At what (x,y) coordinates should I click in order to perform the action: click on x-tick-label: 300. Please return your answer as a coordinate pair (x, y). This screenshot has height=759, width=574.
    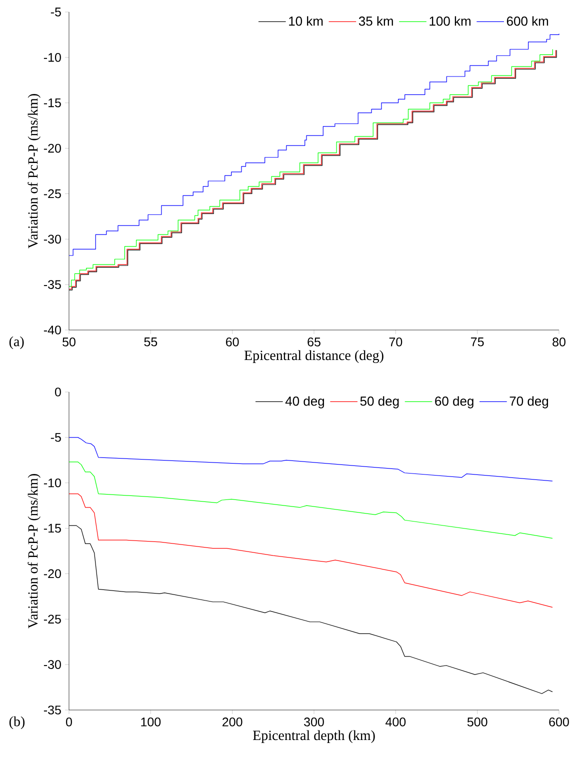
    Looking at the image, I should click on (314, 722).